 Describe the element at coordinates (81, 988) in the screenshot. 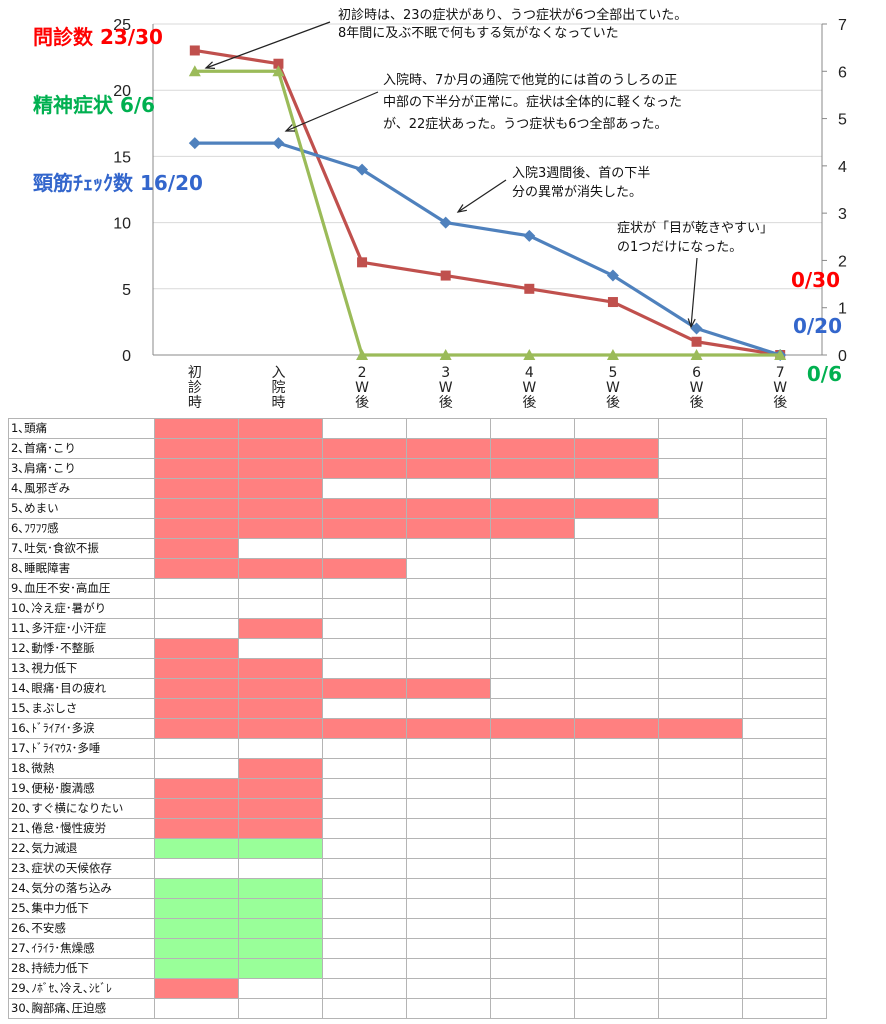

I see `symptom-label: 29､ﾉﾎﾞｾ､冷え､ｼﾋﾞﾚ` at that location.